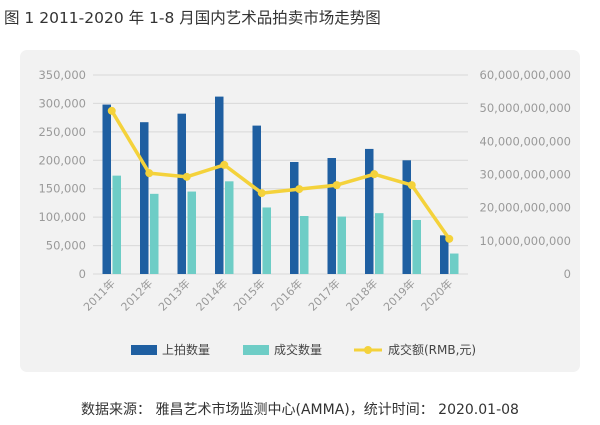 This screenshot has width=600, height=425. Describe the element at coordinates (256, 350) in the screenshot. I see `legend-swatch-sold` at that location.